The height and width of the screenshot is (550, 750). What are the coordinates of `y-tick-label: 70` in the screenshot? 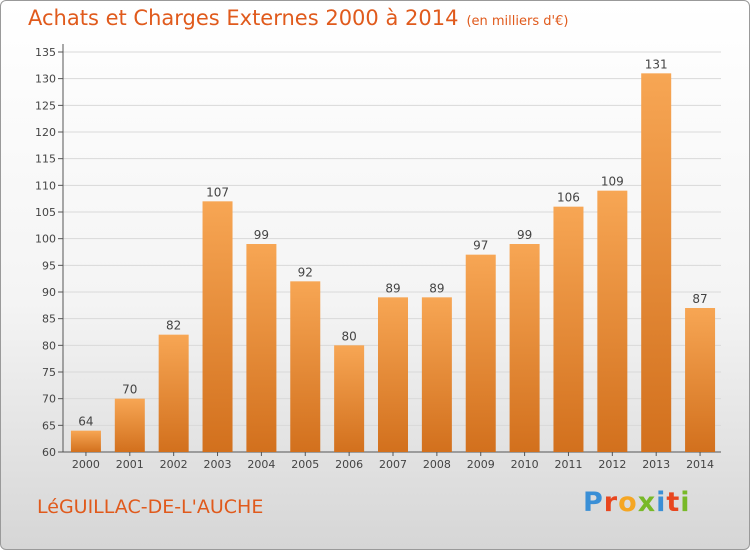 It's located at (49, 399).